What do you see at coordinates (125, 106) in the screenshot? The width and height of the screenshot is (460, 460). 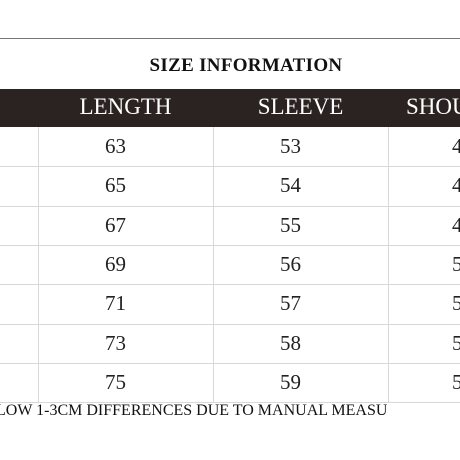 I see `header-cell: LENGTH` at bounding box center [125, 106].